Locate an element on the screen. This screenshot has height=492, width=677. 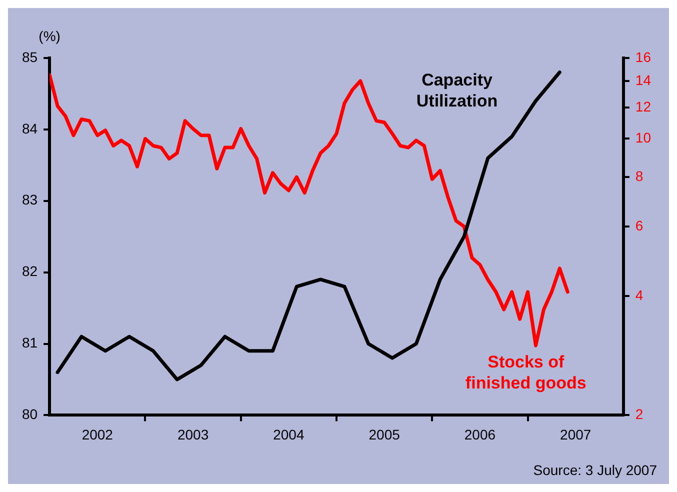
x-tick-label: 2004 is located at coordinates (288, 434).